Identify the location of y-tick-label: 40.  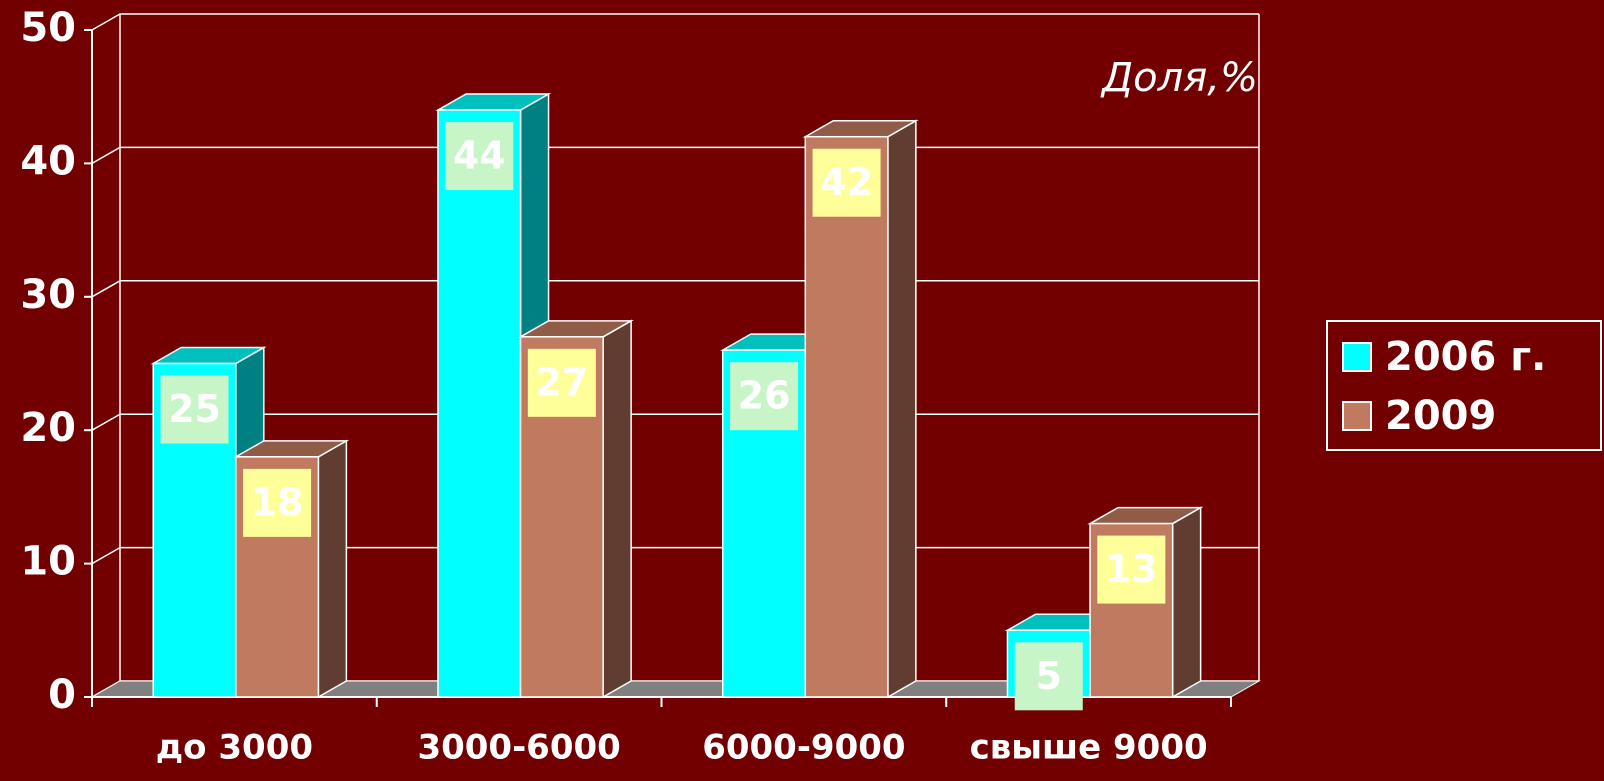
(48, 161).